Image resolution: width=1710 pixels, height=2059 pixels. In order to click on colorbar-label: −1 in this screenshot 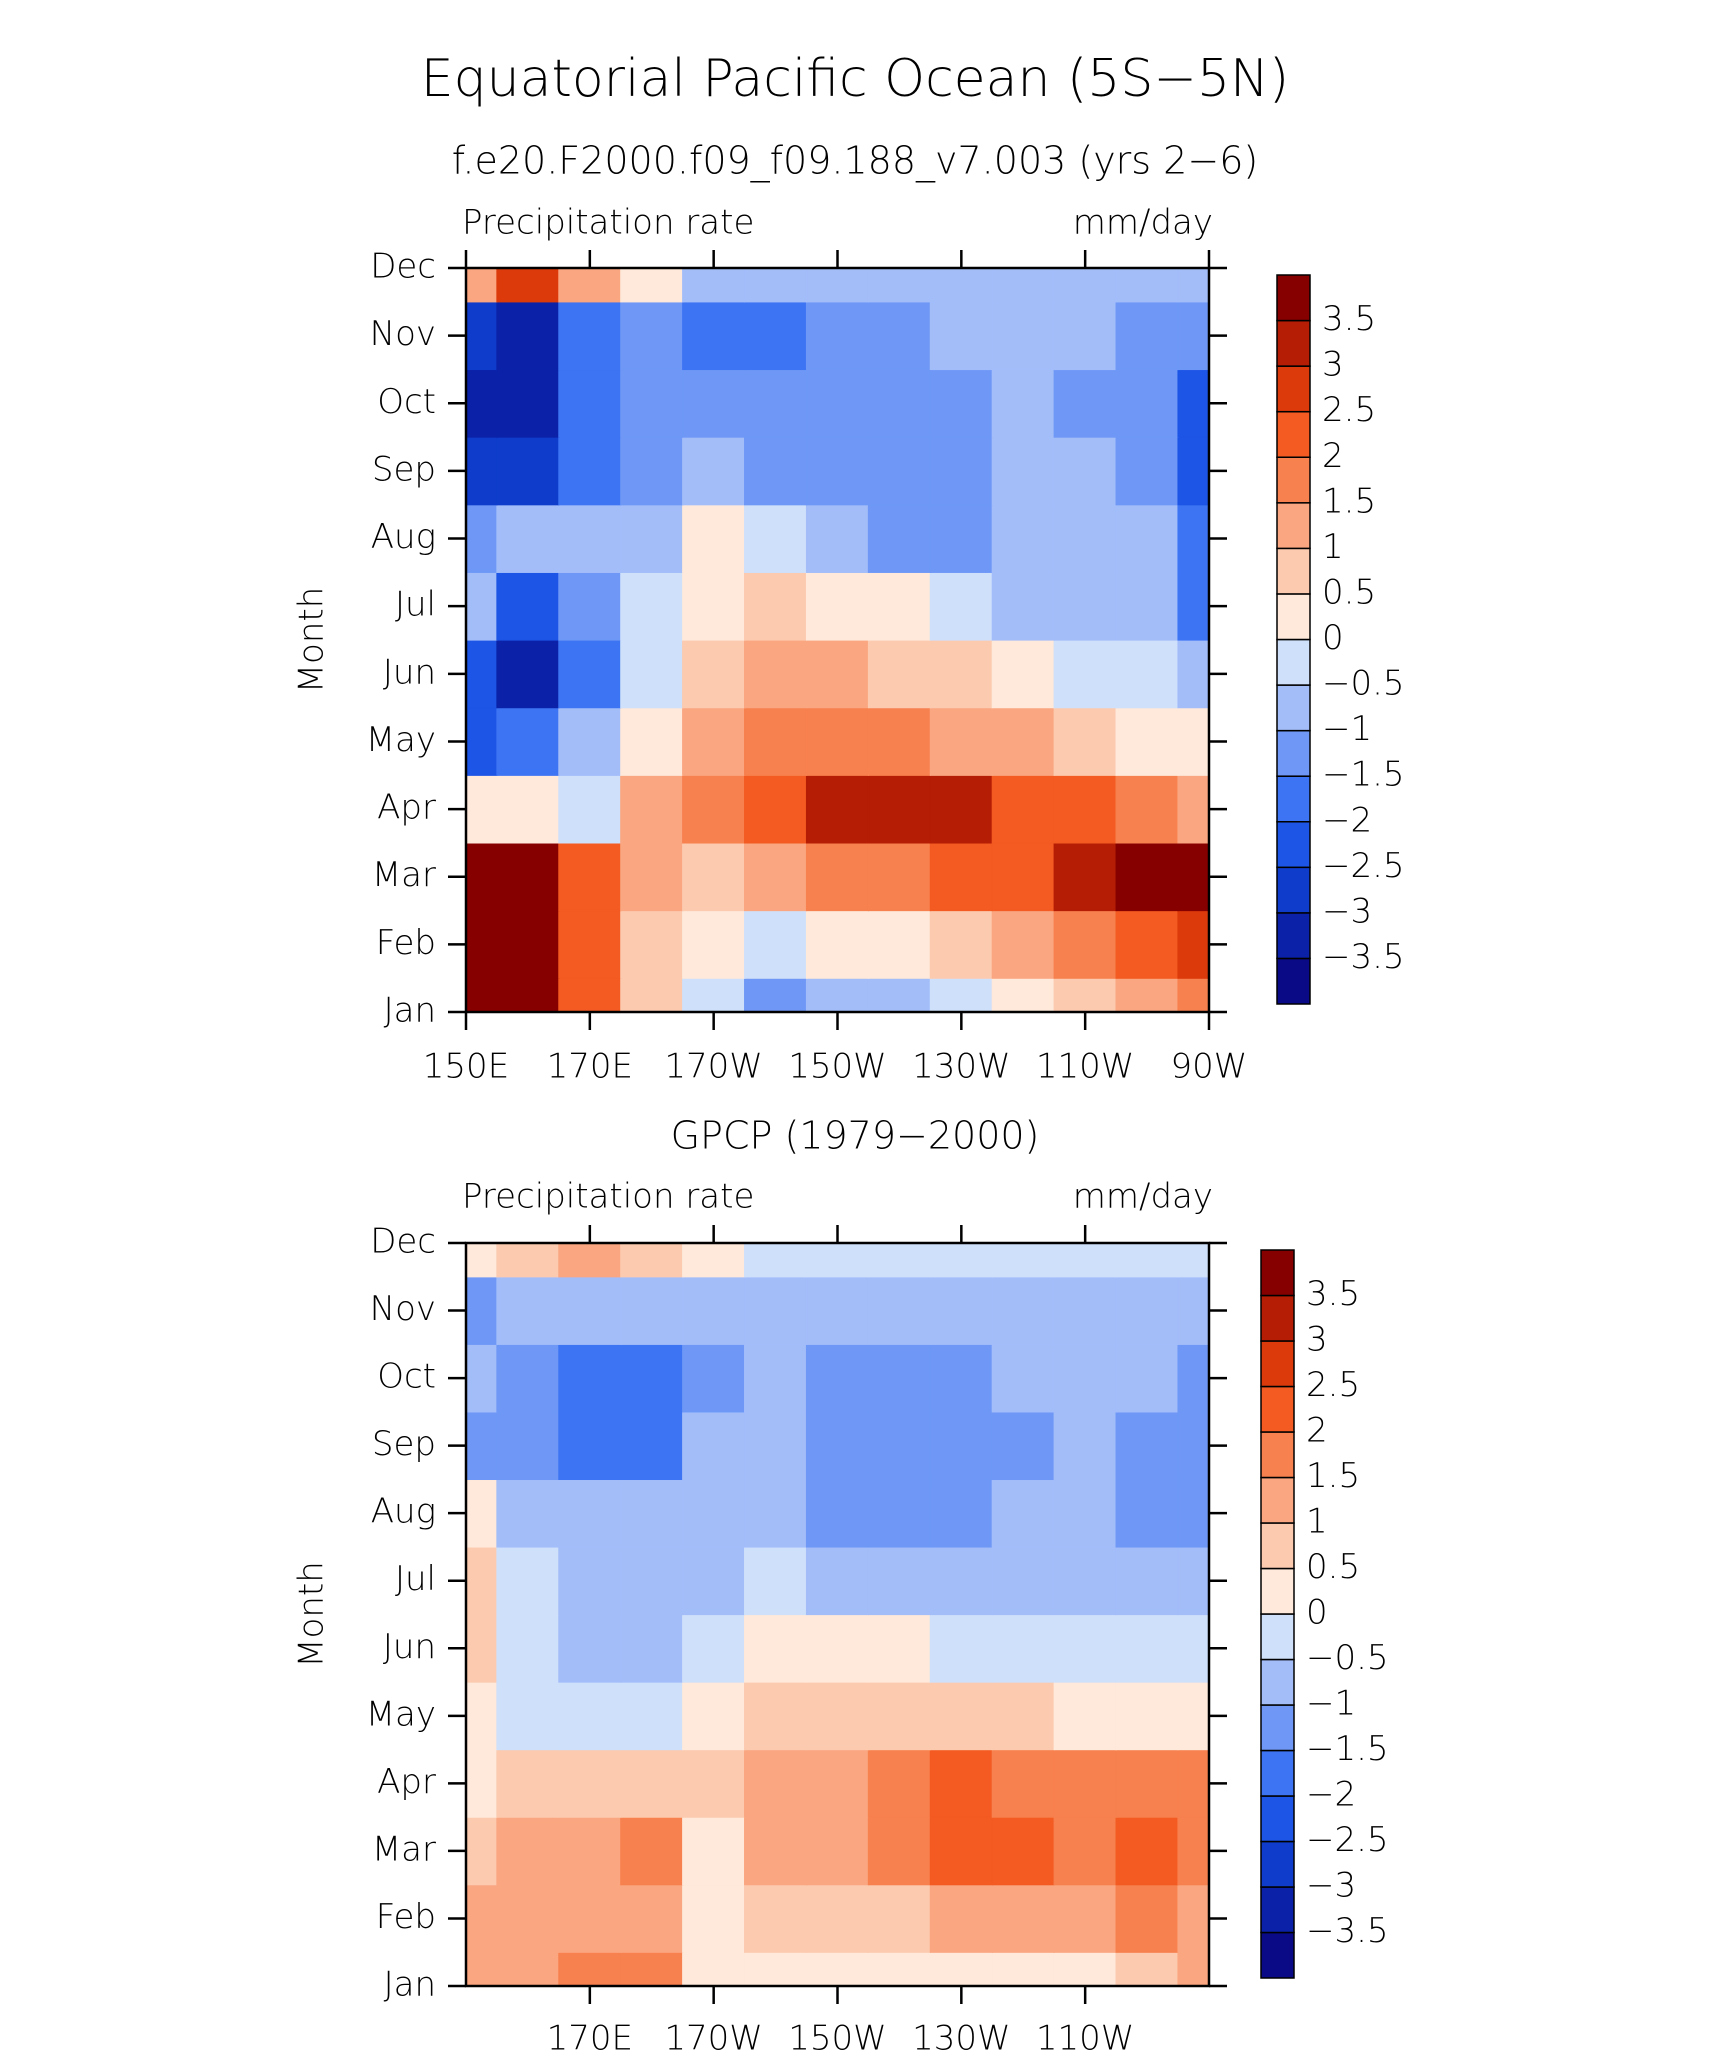, I will do `click(1347, 729)`.